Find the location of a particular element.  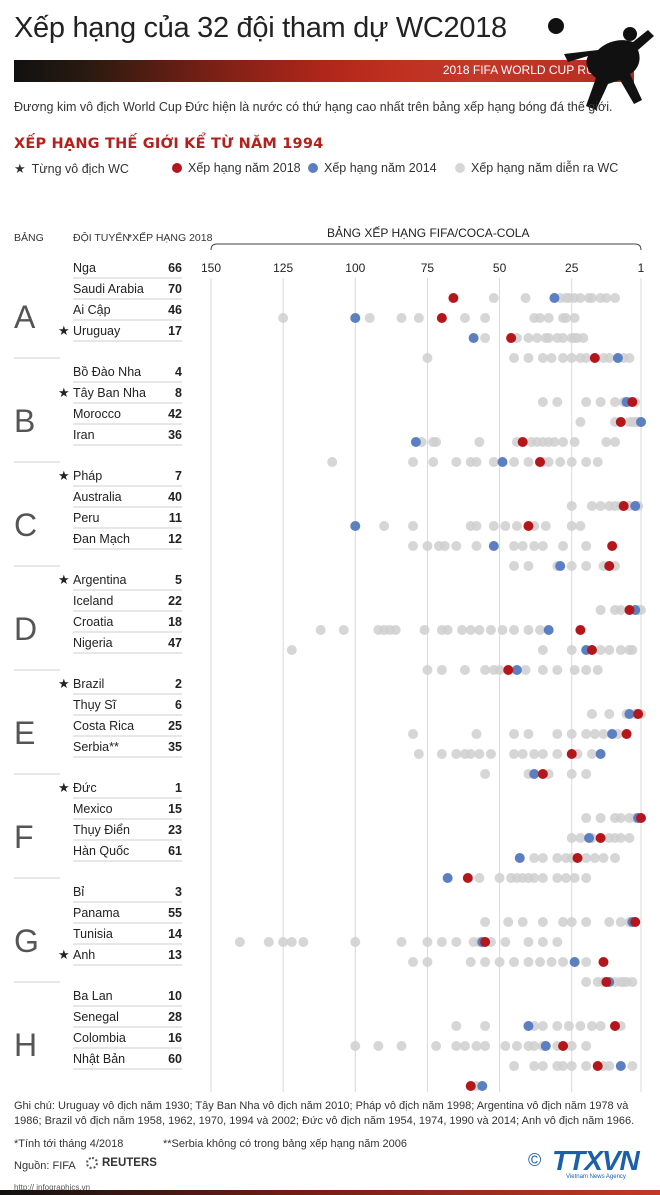

team-name: Saudi Arabia is located at coordinates (108, 289).